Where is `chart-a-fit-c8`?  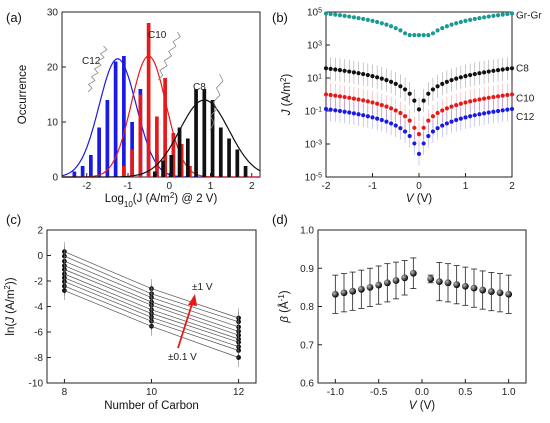 chart-a-fit-c8 is located at coordinates (161, 138).